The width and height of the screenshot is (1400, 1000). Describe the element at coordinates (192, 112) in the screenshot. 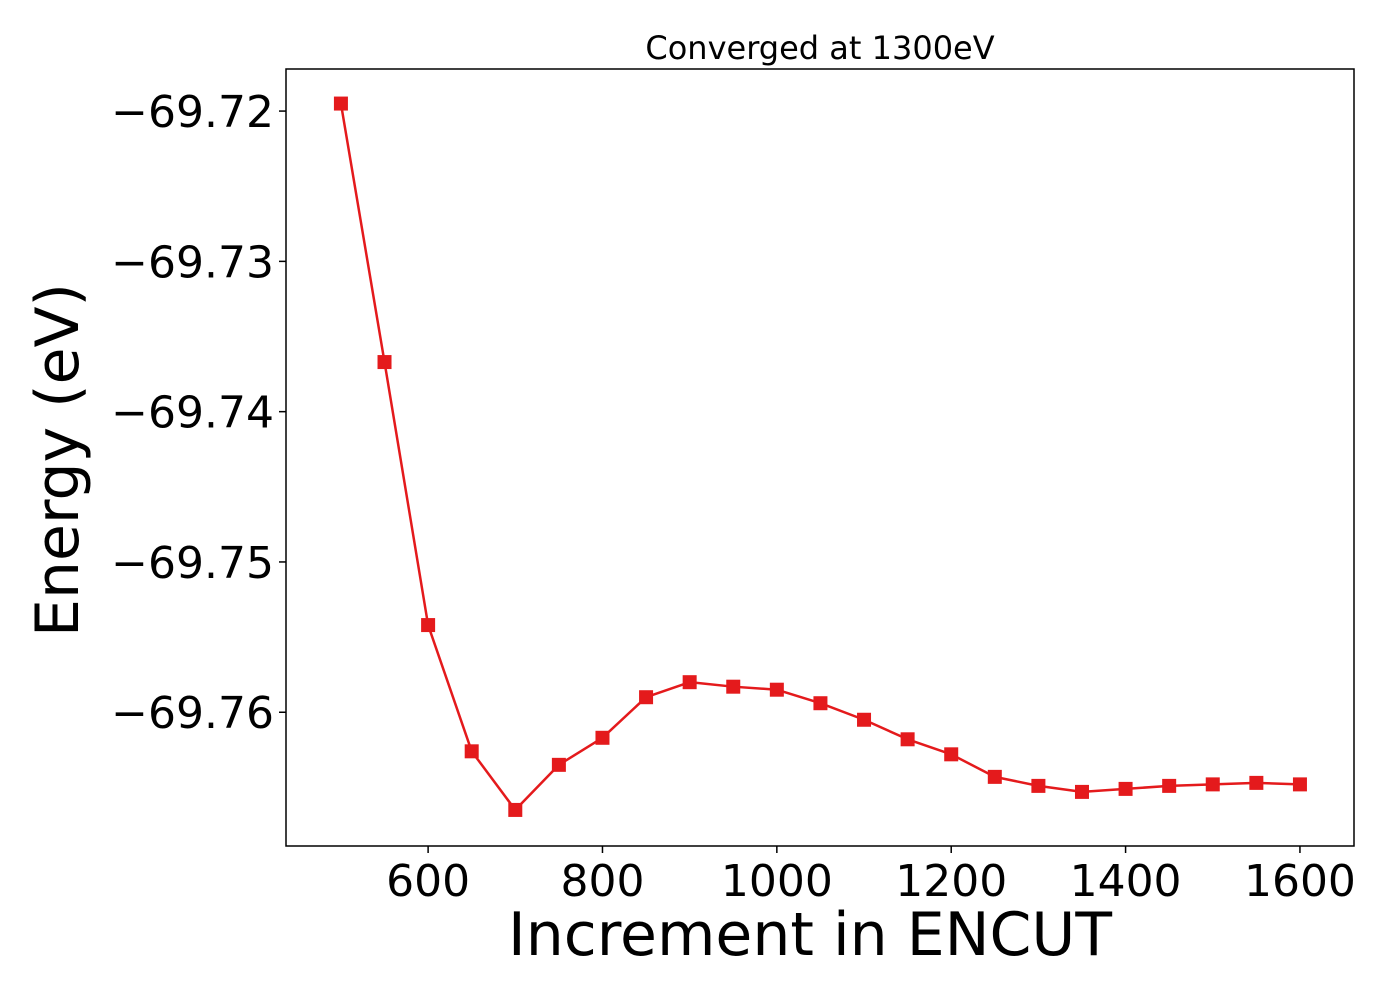

I see `y-tick-label: −69.72` at that location.